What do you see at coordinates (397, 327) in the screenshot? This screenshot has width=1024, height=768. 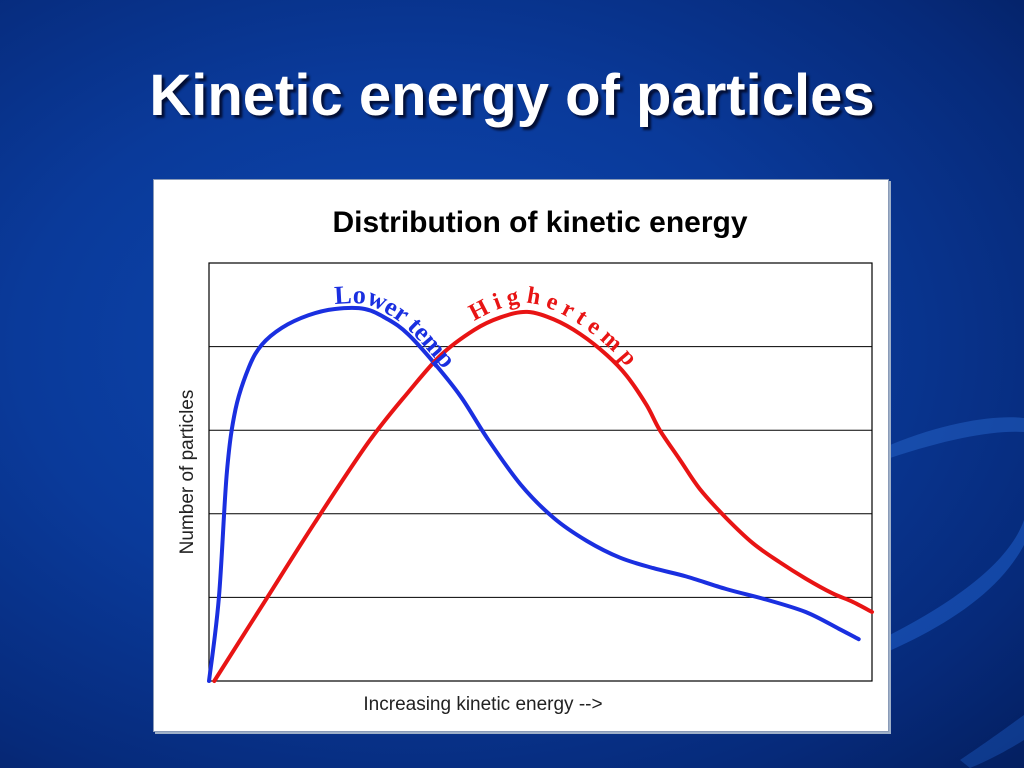 I see `annotation-label-lower-temp: Lower temp` at bounding box center [397, 327].